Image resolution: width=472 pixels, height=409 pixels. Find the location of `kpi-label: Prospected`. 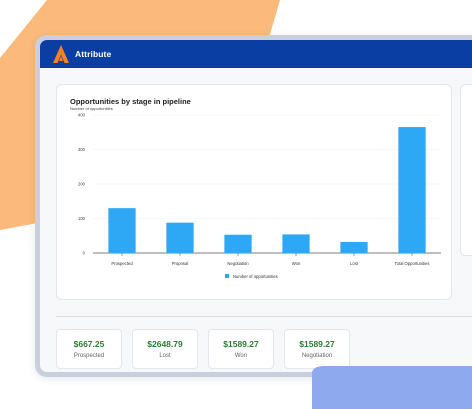

kpi-label: Prospected is located at coordinates (89, 356).